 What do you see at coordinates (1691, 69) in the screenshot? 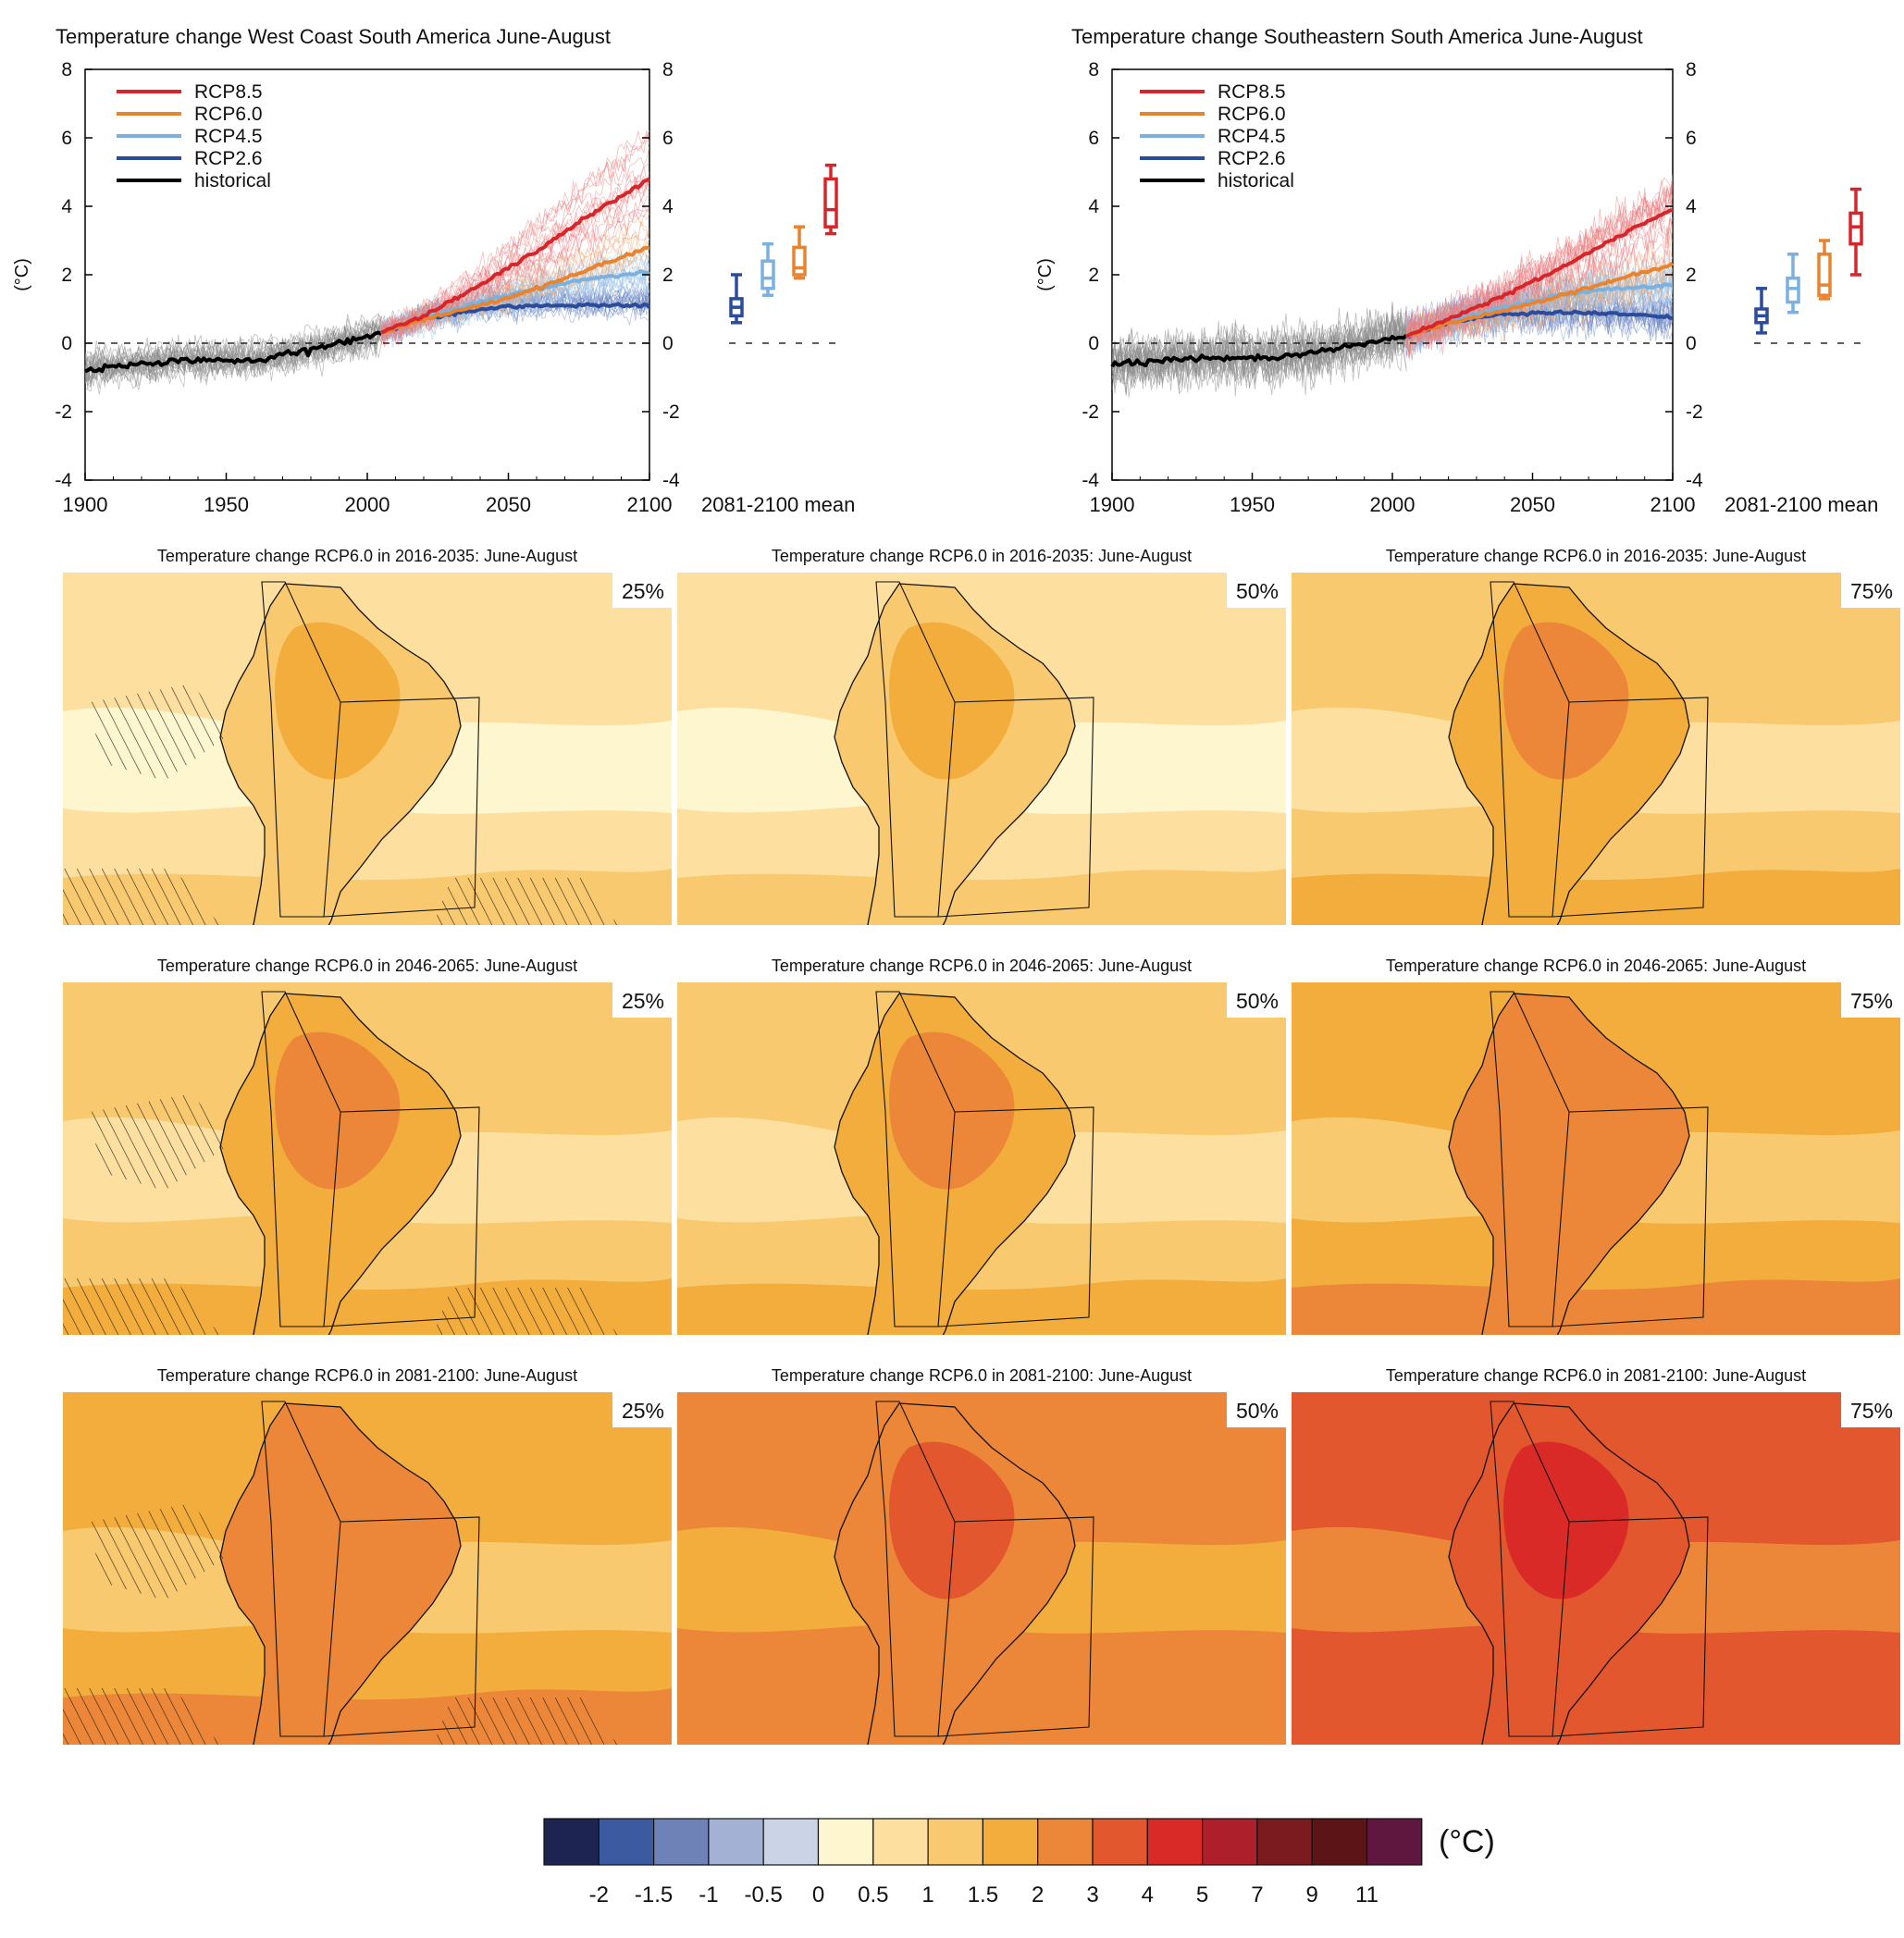
I see `y-tick-label-right: 8` at bounding box center [1691, 69].